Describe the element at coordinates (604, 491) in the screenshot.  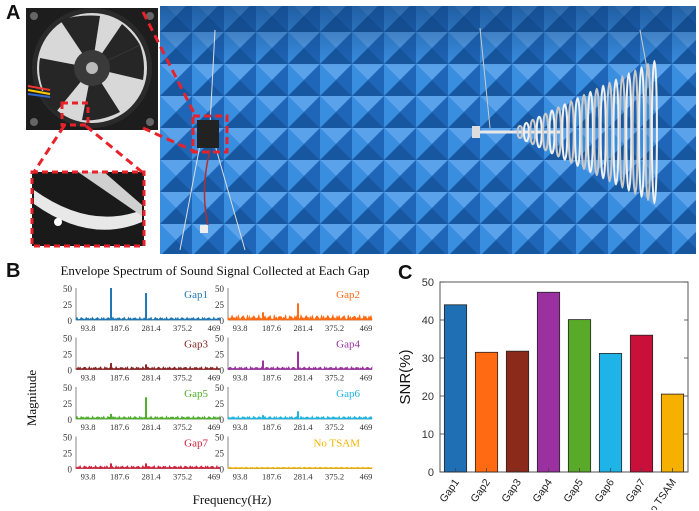
I see `snr-category-label: Gap6` at that location.